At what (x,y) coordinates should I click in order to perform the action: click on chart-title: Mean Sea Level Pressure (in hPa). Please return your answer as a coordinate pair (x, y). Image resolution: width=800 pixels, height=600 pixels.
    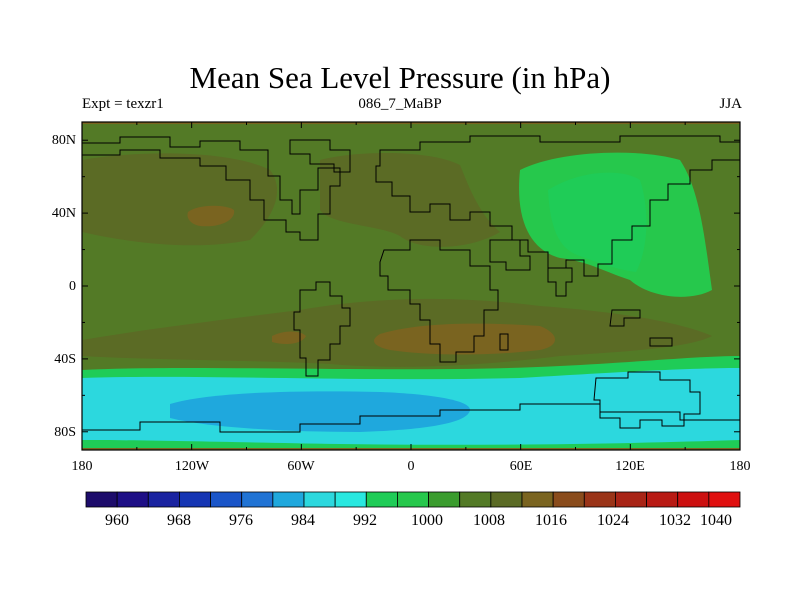
    Looking at the image, I should click on (400, 77).